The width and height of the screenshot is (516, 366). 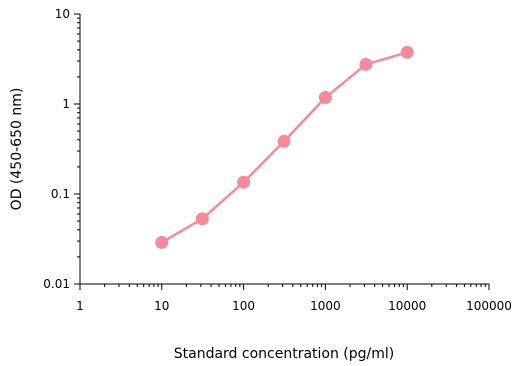 I want to click on y-axis-title: OD (450-650 nm), so click(x=17, y=149).